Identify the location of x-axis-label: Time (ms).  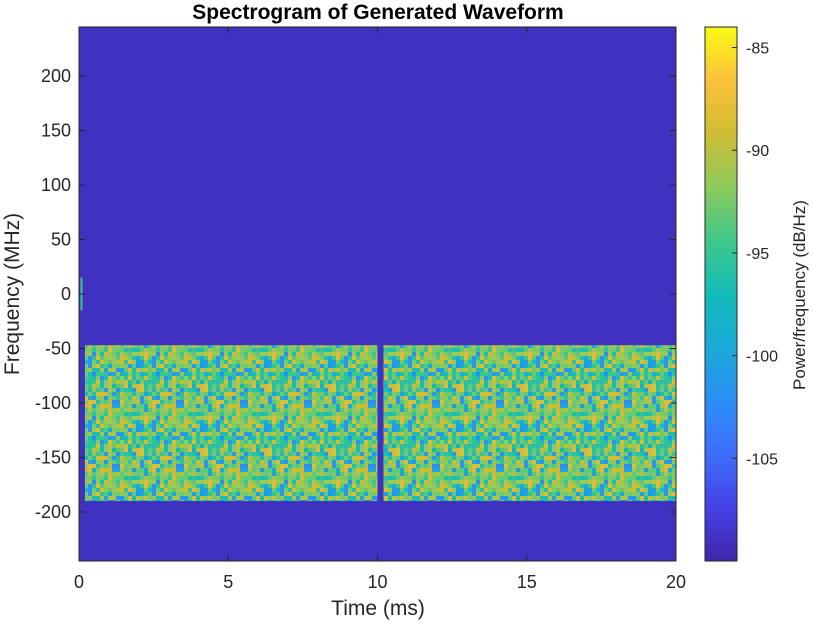
(378, 608).